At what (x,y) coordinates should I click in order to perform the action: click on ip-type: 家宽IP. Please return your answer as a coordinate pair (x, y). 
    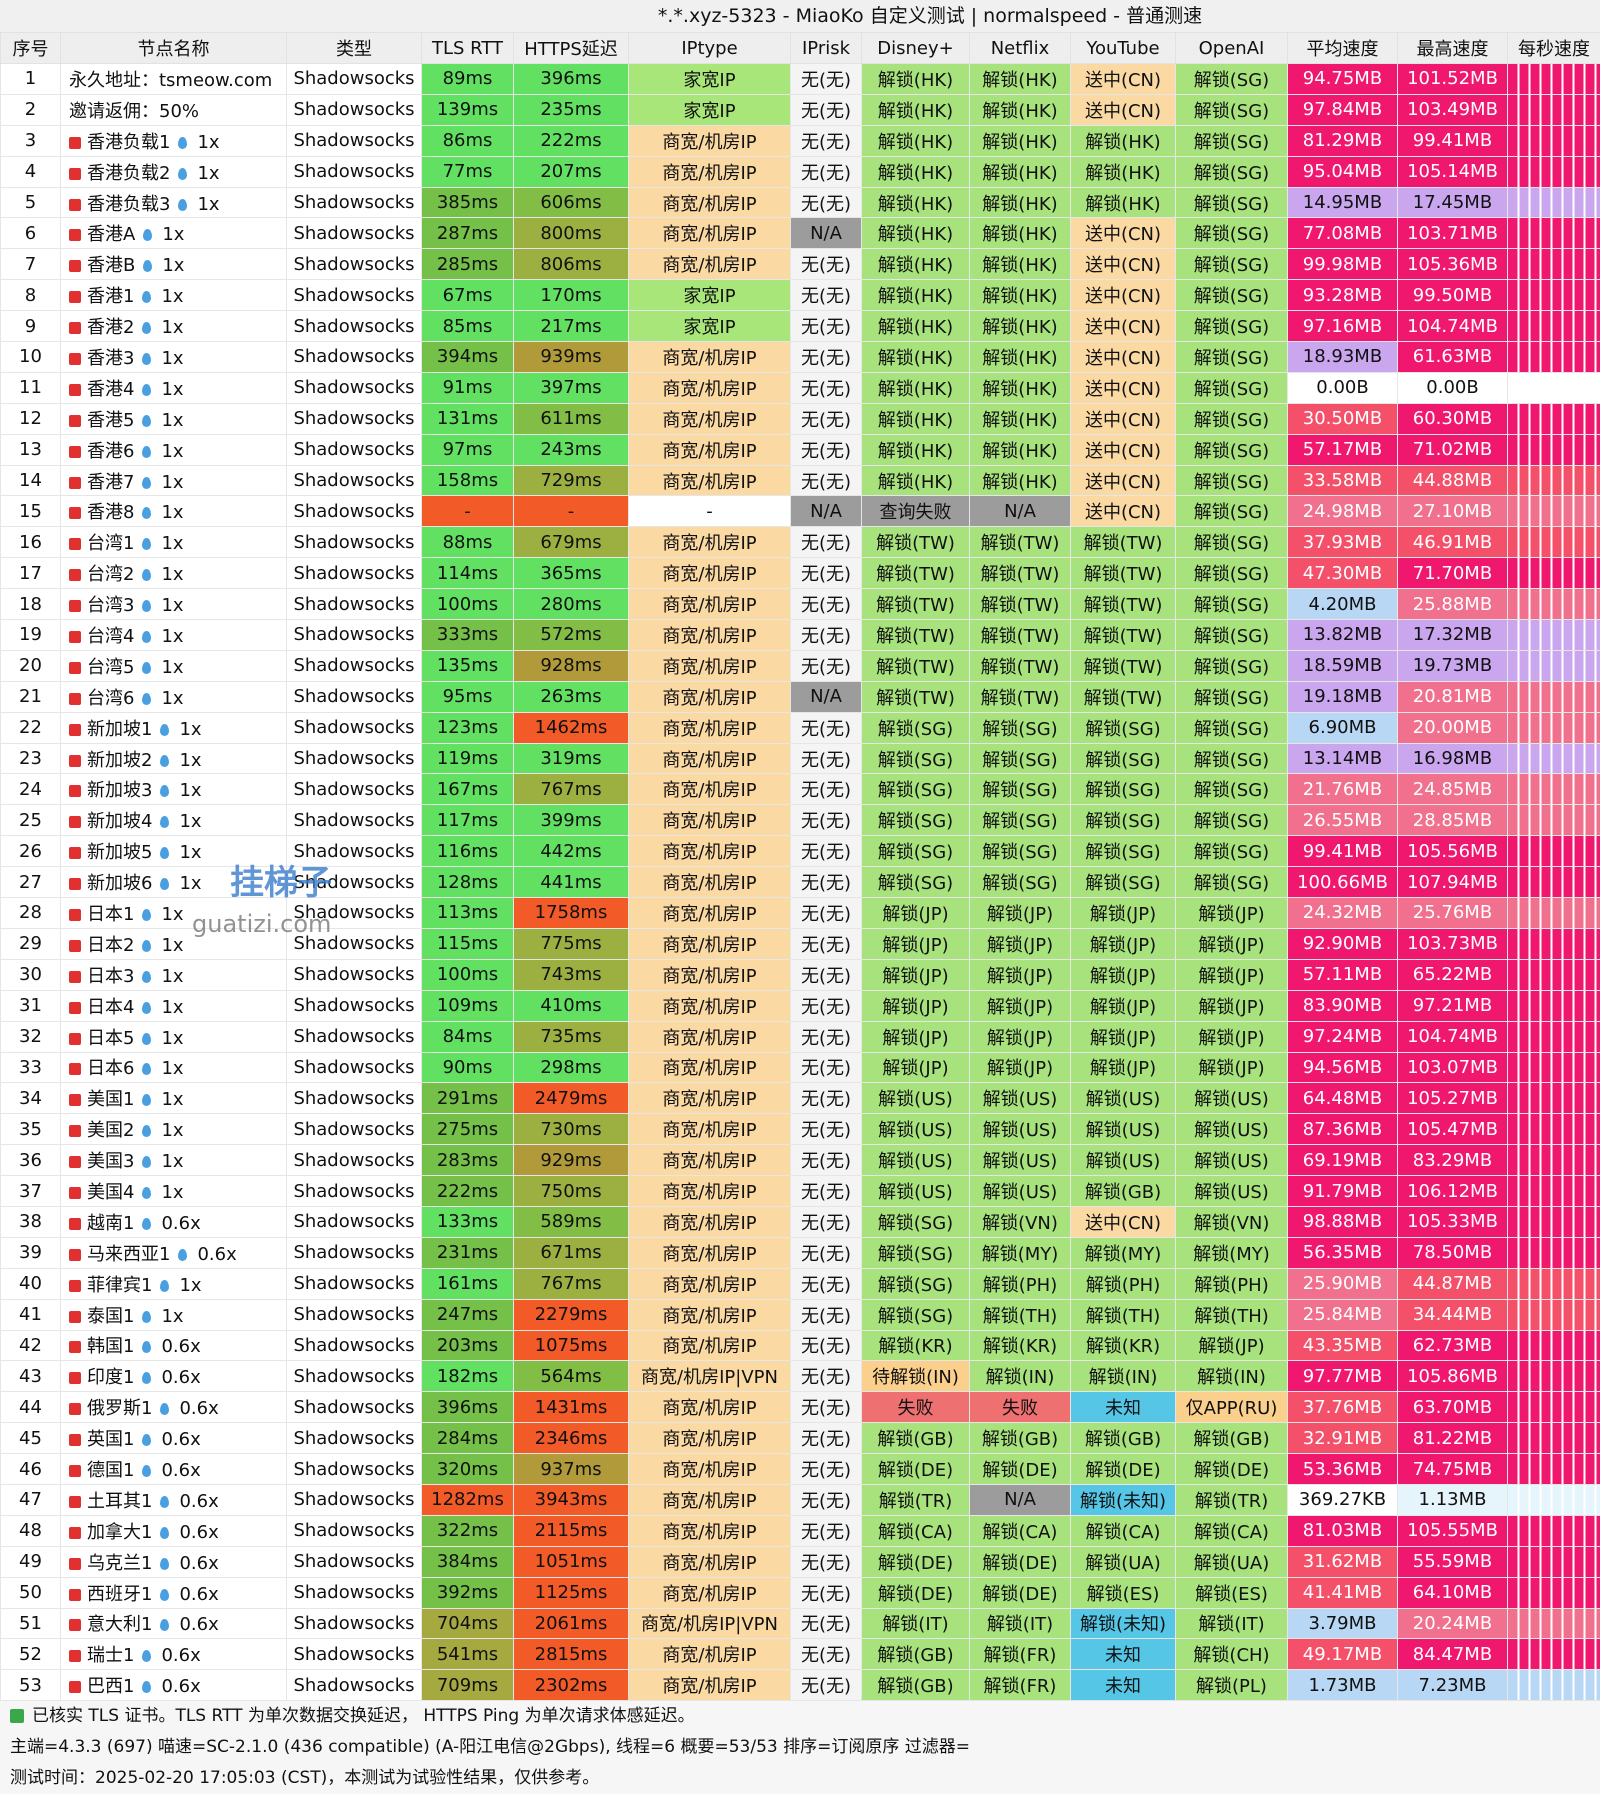
    Looking at the image, I should click on (709, 295).